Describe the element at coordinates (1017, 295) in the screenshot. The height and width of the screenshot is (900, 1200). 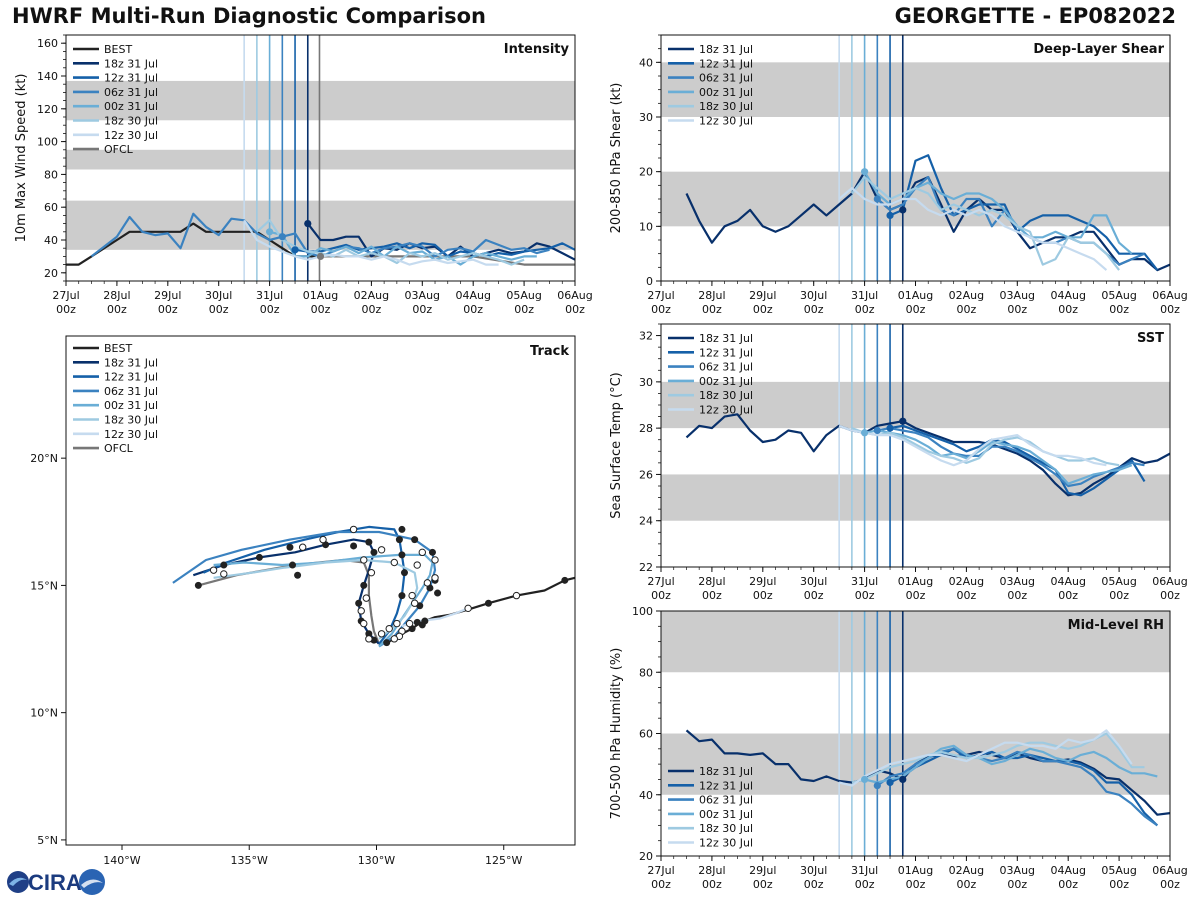
I see `shear-xtick-date: 03Aug` at that location.